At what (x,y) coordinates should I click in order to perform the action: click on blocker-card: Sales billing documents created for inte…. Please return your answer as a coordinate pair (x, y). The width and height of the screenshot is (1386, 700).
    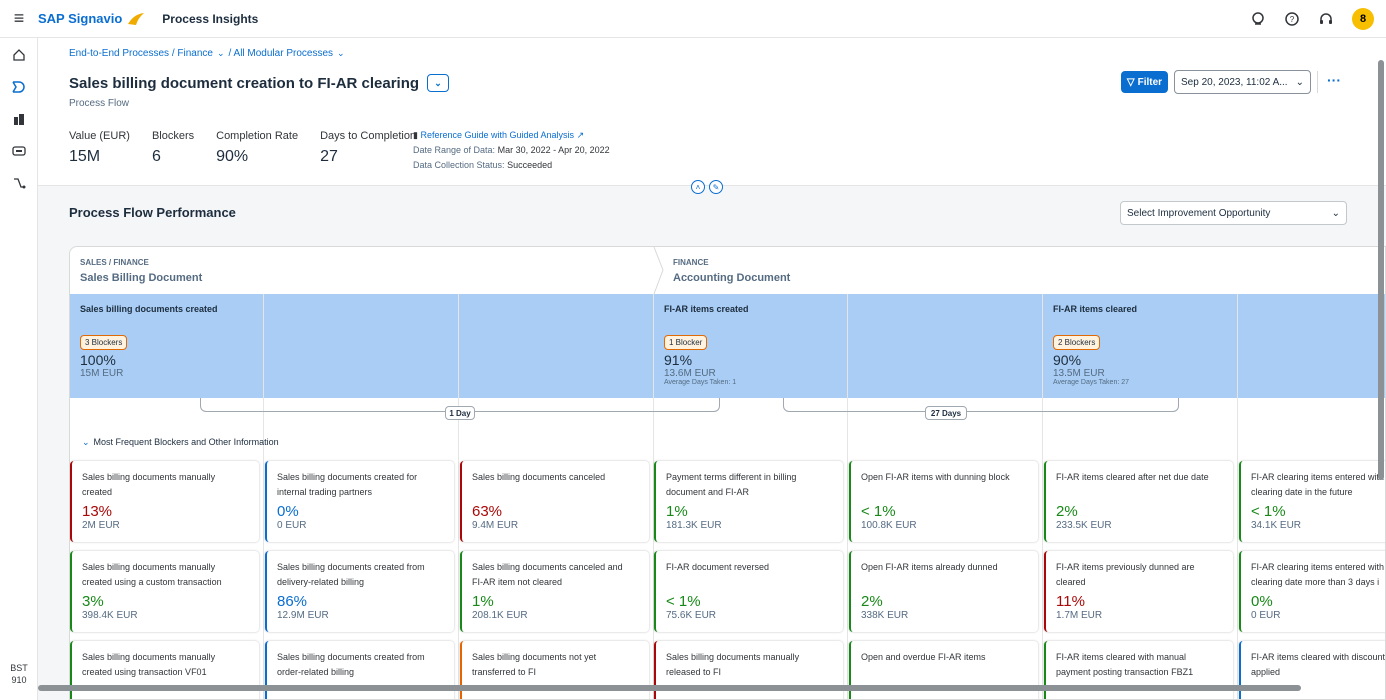
    Looking at the image, I should click on (359, 501).